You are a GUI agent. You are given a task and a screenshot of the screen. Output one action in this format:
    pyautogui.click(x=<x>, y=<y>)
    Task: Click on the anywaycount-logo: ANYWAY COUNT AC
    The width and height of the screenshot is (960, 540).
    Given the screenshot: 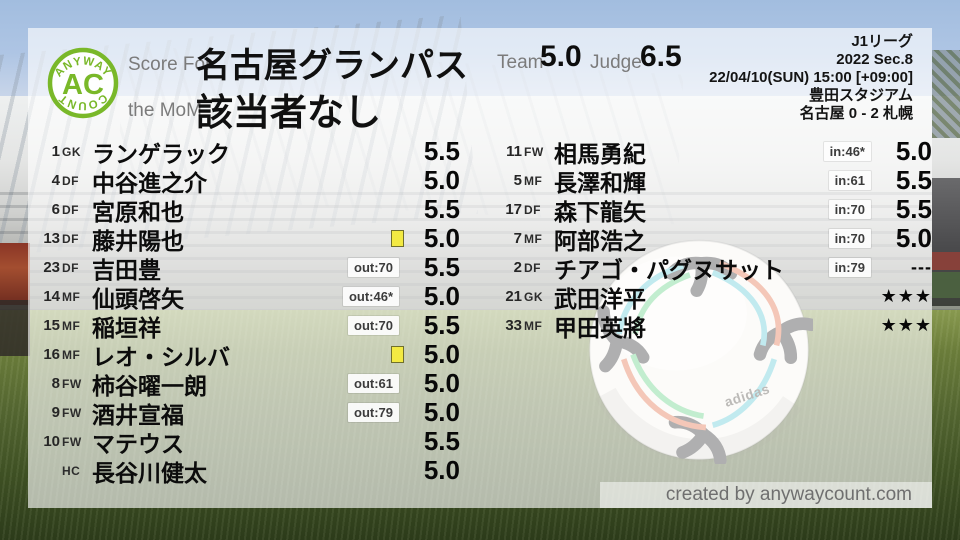 What is the action you would take?
    pyautogui.click(x=83, y=83)
    